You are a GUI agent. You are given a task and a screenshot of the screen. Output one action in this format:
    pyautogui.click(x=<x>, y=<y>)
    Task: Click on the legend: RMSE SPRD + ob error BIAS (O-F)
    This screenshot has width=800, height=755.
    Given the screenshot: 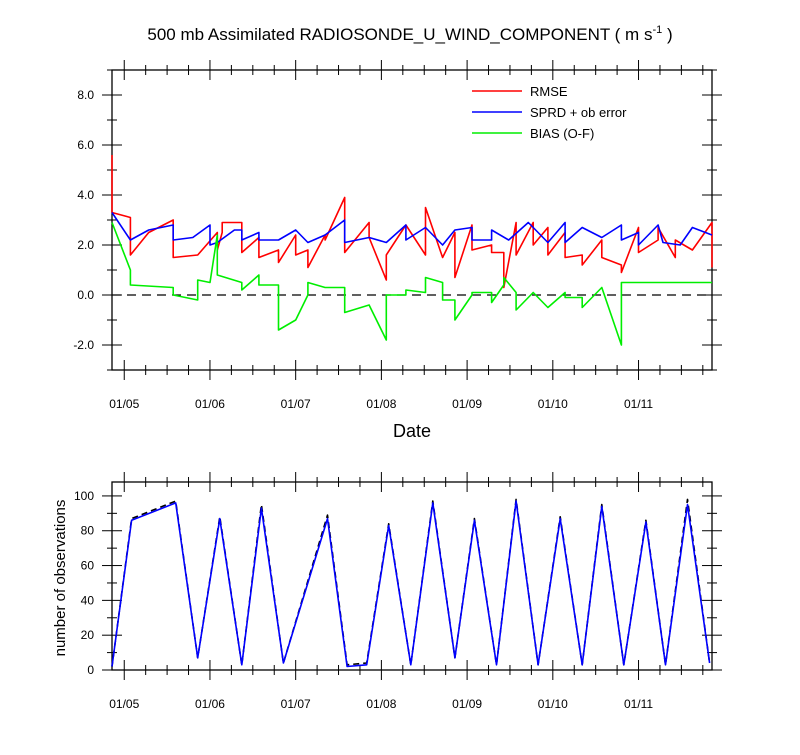 What is the action you would take?
    pyautogui.click(x=549, y=112)
    